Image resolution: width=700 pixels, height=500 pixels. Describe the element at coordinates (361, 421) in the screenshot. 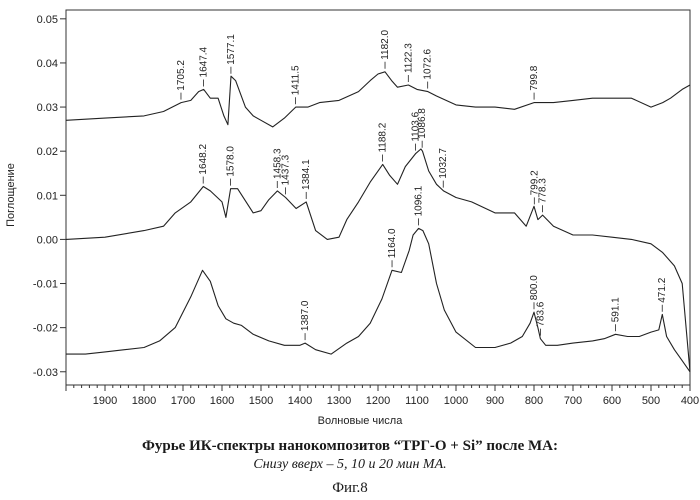

I see `x-axis-title: Волновые числа` at that location.